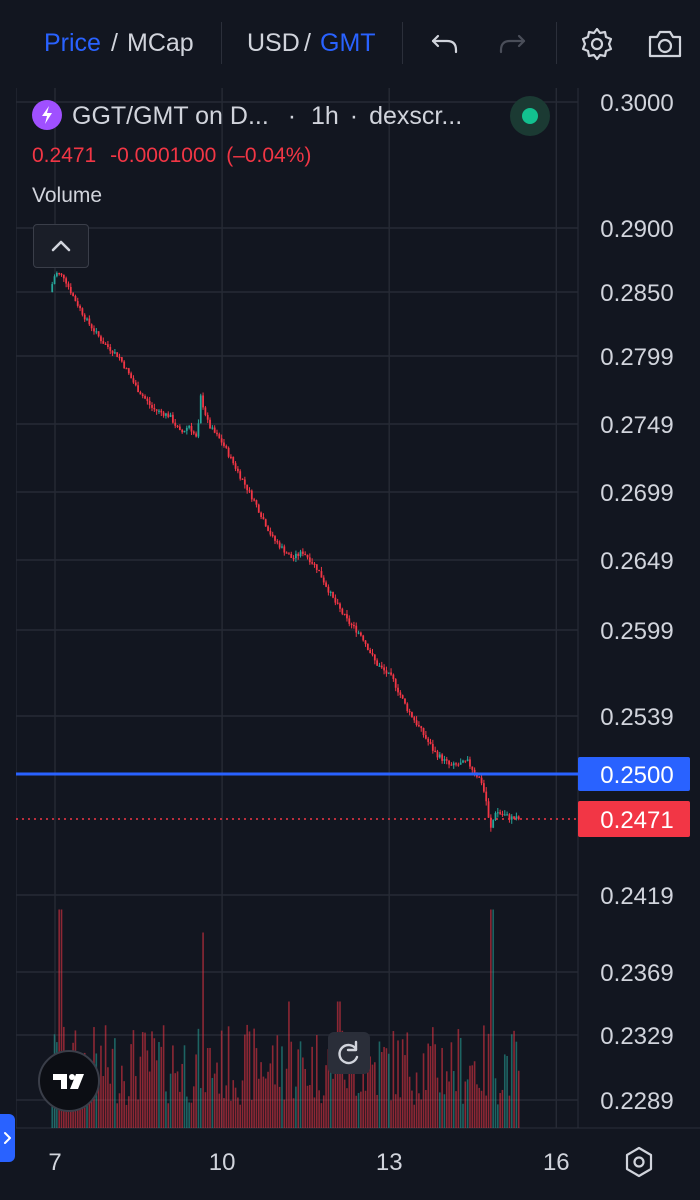 This screenshot has width=700, height=1200. I want to click on horizontal-line-label-bg, so click(634, 774).